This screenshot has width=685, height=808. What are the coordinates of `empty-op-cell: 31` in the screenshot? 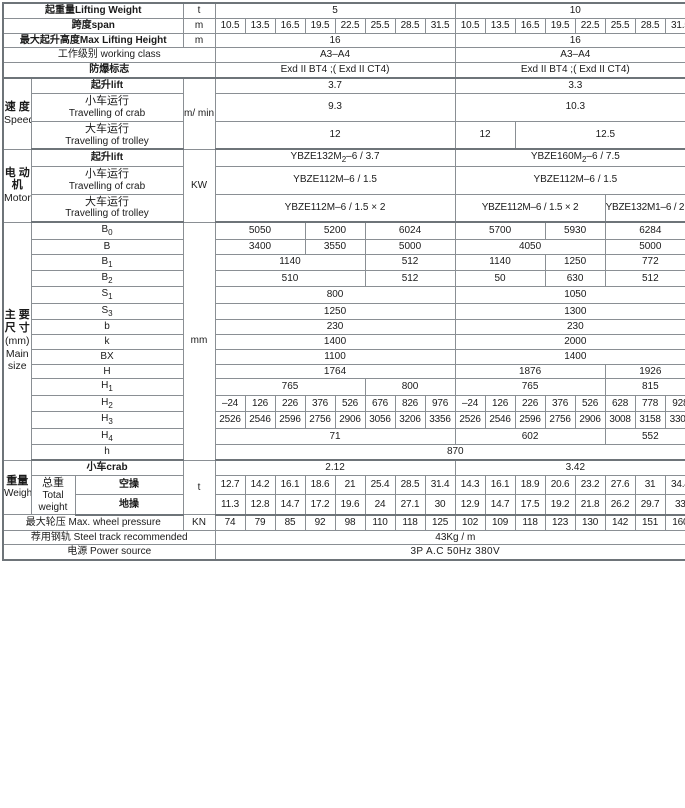 It's located at (650, 485).